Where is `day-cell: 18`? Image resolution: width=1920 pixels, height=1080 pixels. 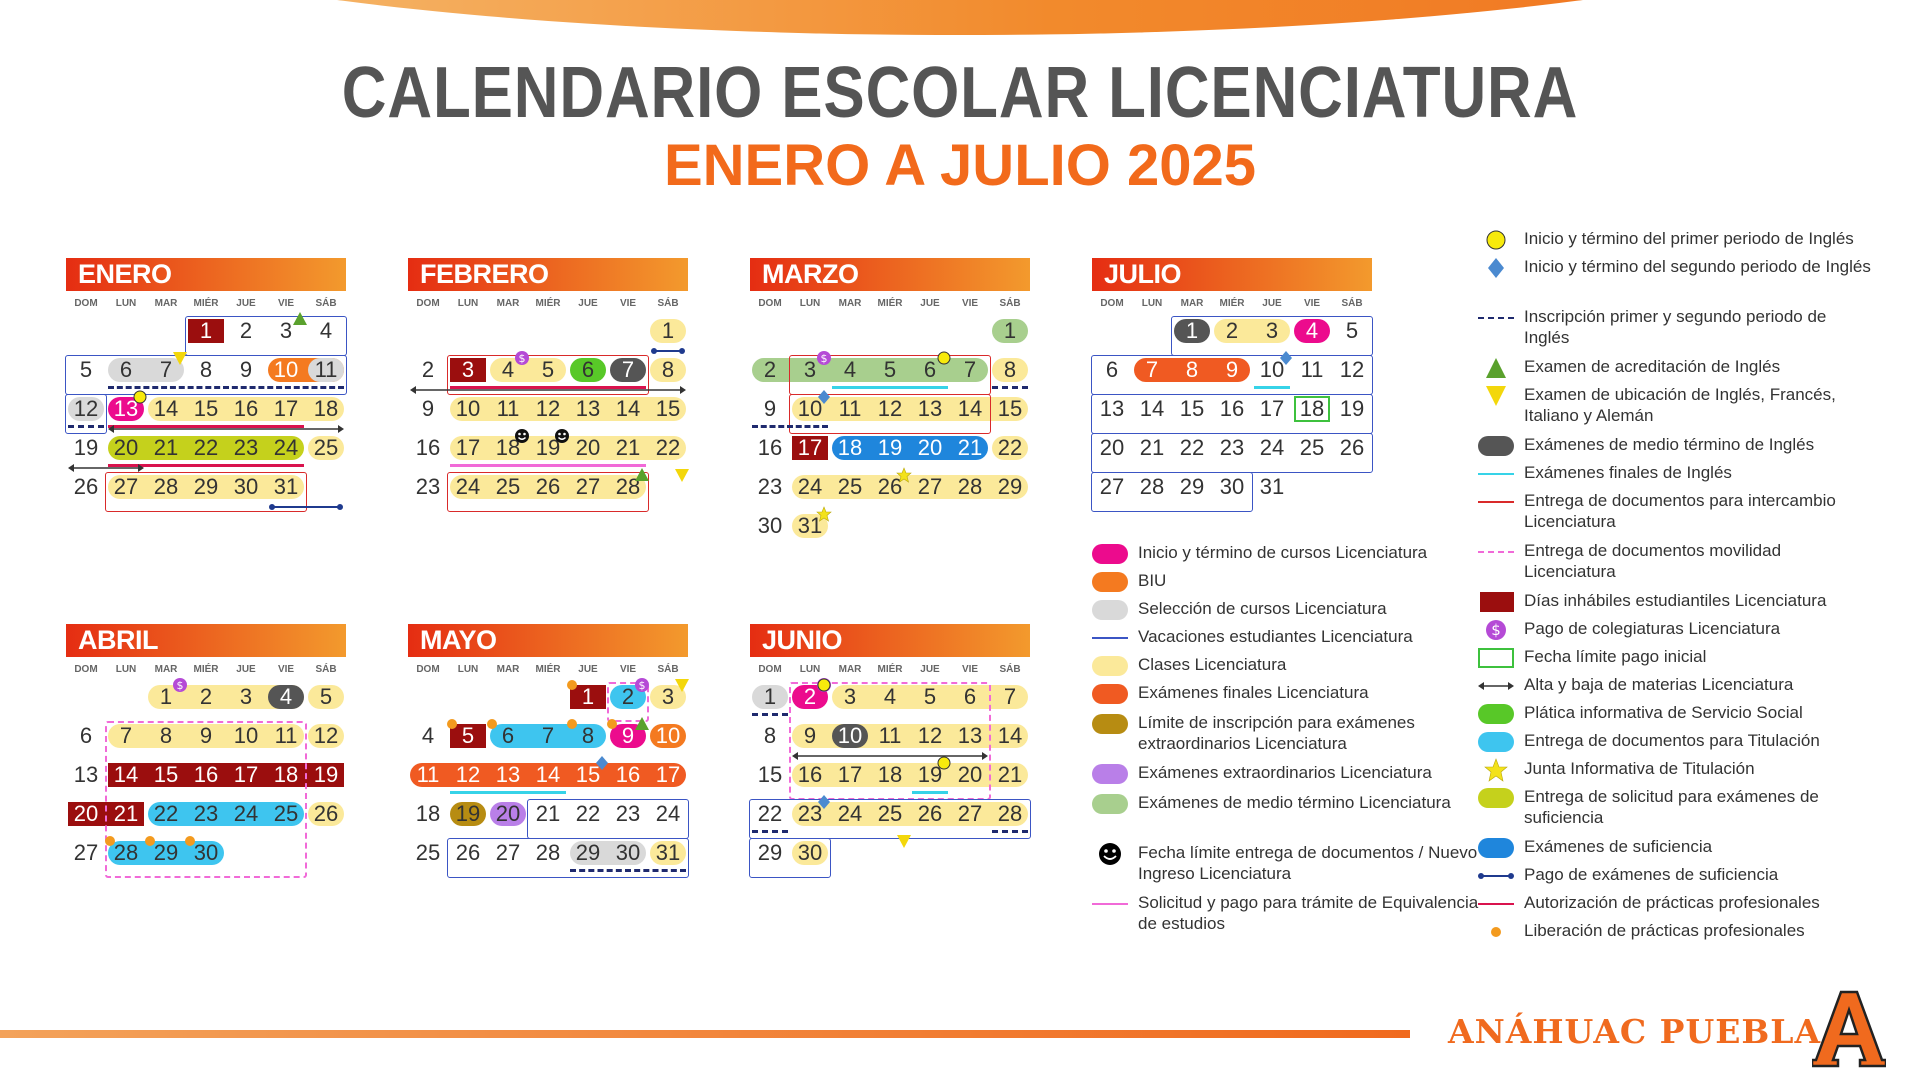
day-cell: 18 is located at coordinates (850, 447).